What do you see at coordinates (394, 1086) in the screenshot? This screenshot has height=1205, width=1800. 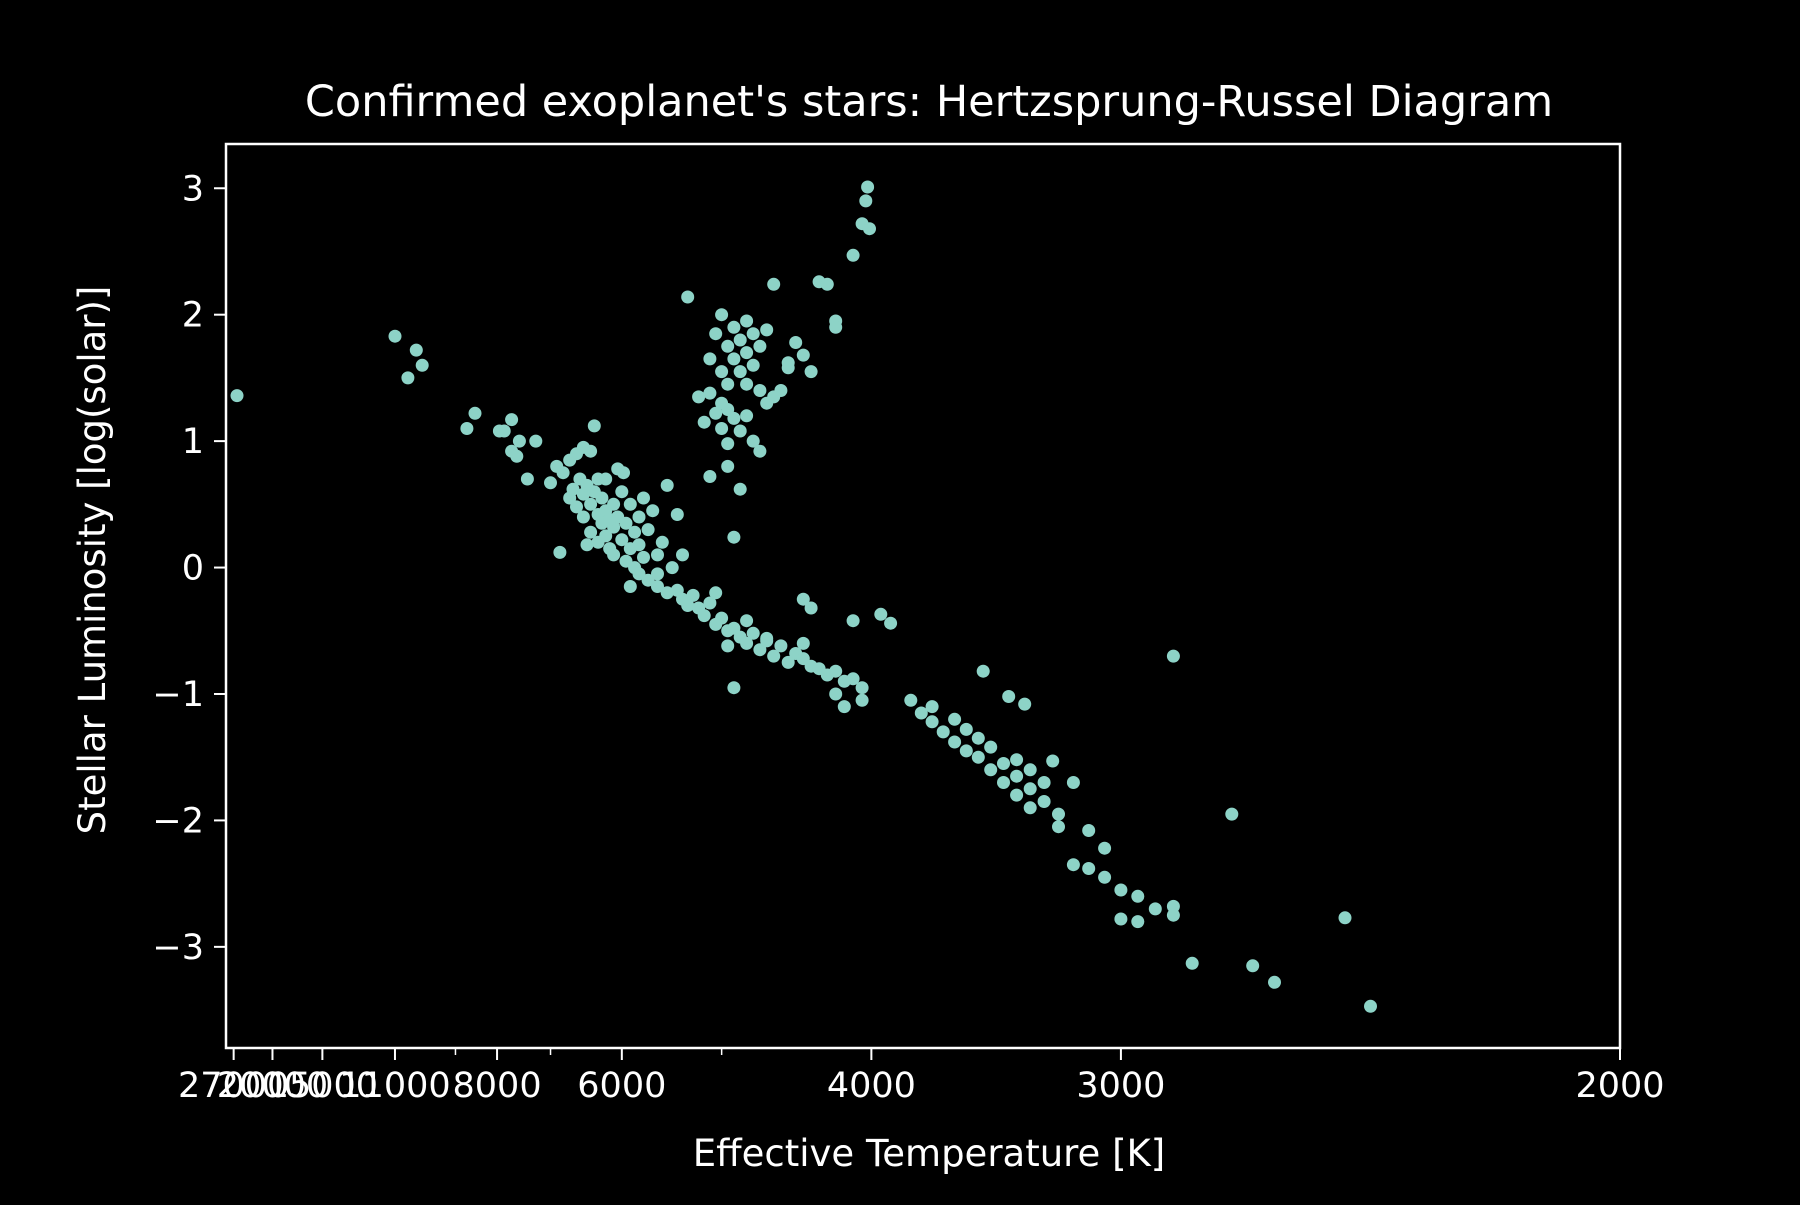 I see `x-tick-label: 11000` at bounding box center [394, 1086].